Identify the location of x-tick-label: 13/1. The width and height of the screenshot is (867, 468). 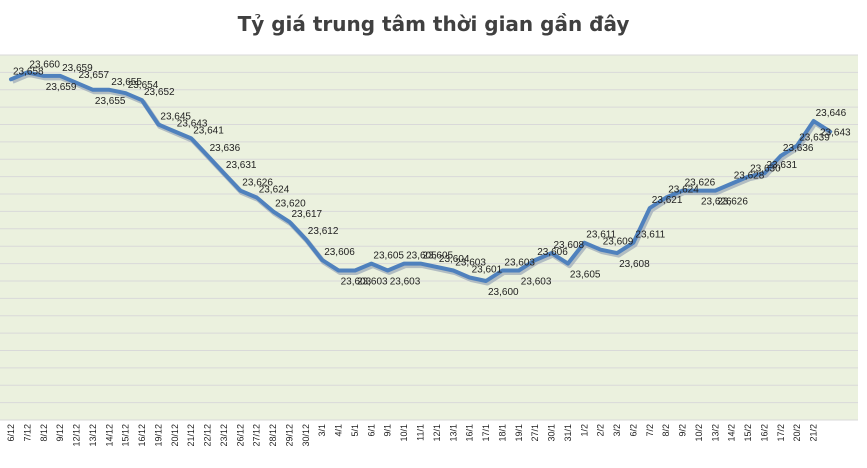
(453, 433).